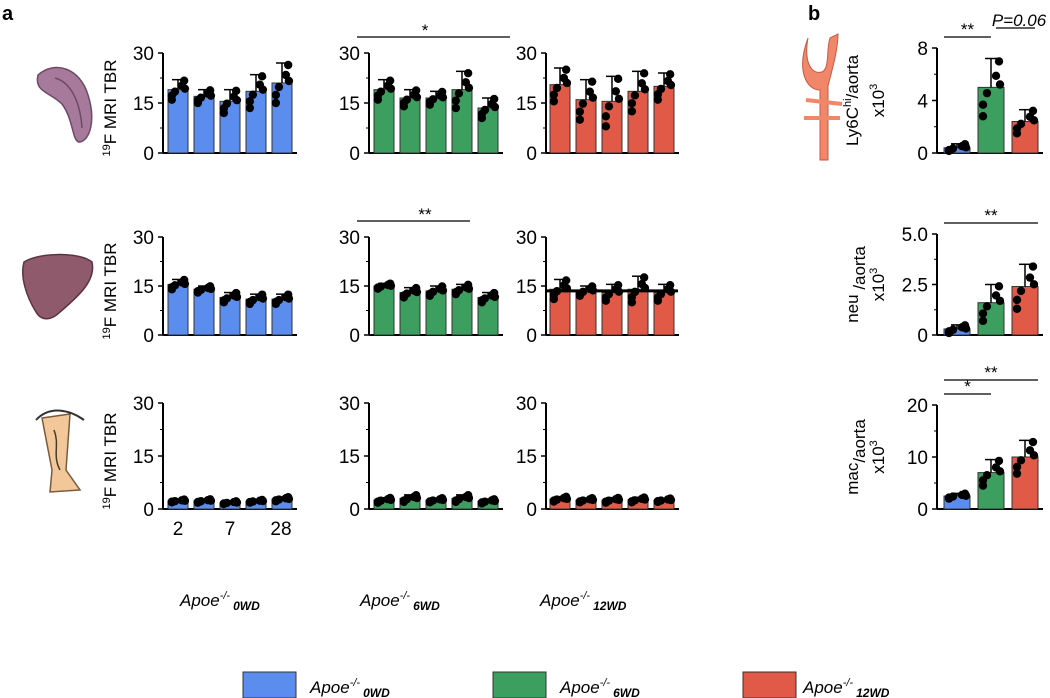 The height and width of the screenshot is (698, 1050). I want to click on y-axis-label: neu /aorta, so click(856, 284).